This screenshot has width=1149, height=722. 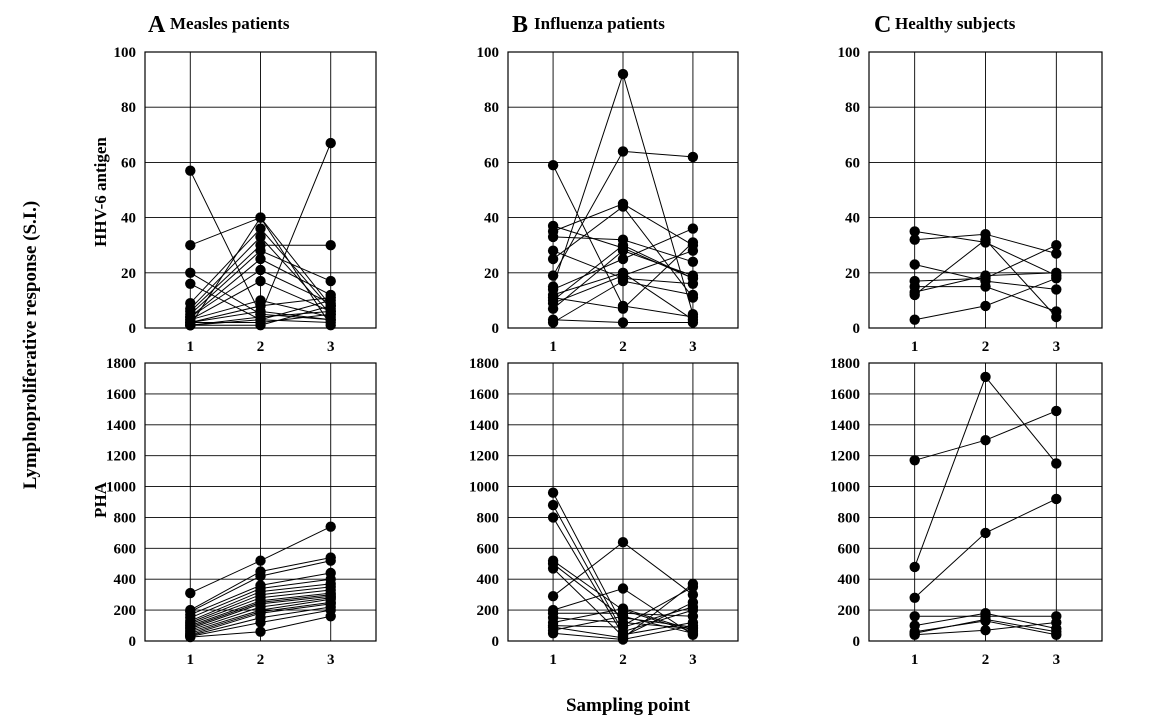 What do you see at coordinates (261, 347) in the screenshot?
I see `panel-a-hhv6-xtick-label: 2` at bounding box center [261, 347].